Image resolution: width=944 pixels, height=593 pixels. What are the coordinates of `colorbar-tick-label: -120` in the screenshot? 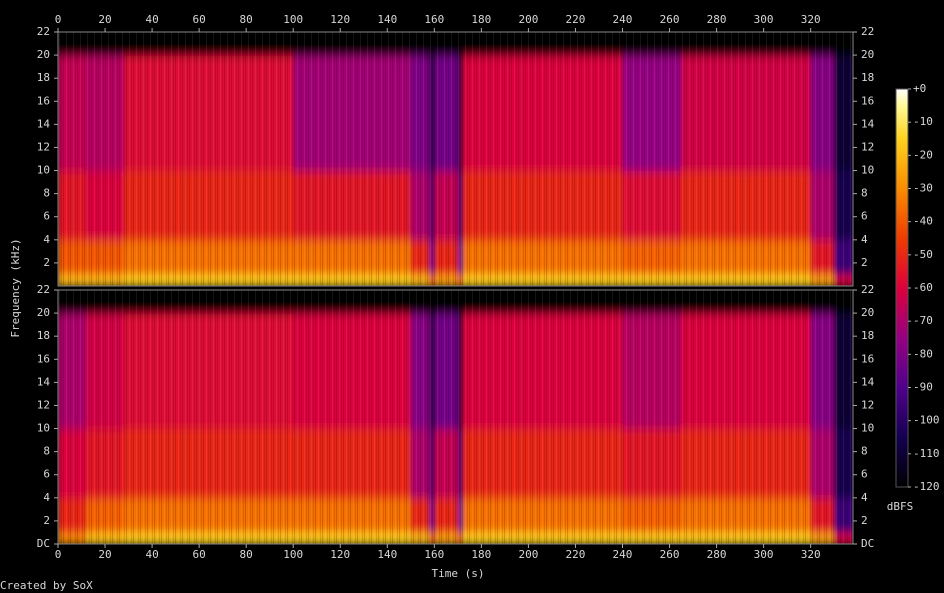 It's located at (926, 486).